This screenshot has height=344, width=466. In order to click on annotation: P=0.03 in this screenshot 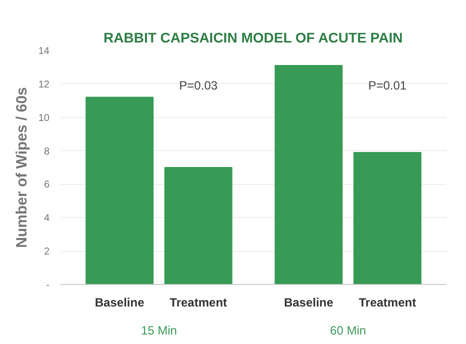, I will do `click(198, 85)`.